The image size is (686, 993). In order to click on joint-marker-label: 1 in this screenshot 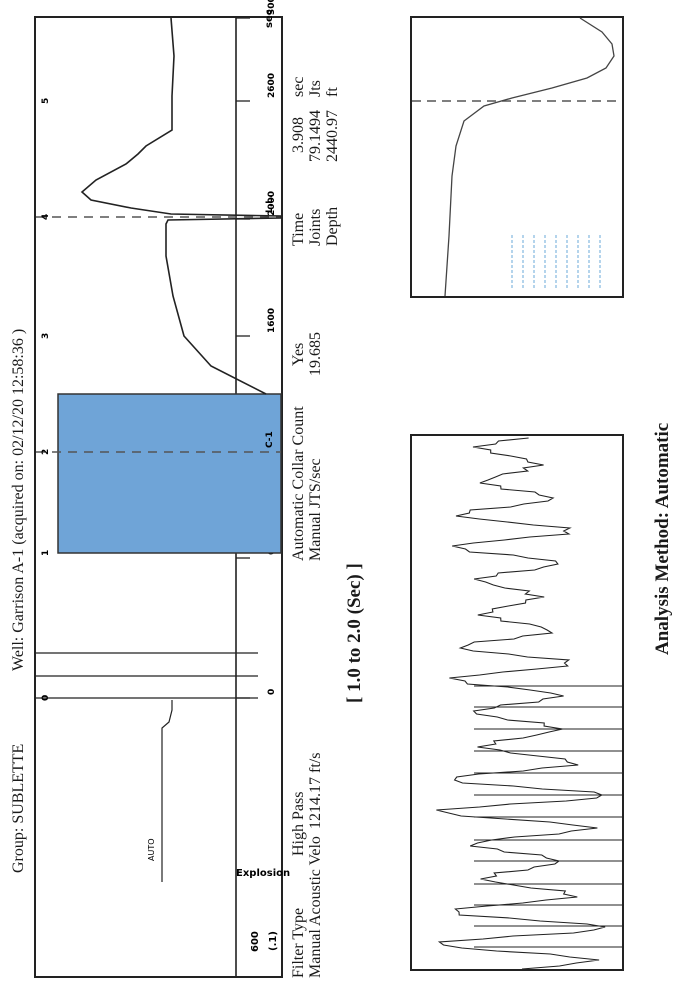, I will do `click(46, 553)`.